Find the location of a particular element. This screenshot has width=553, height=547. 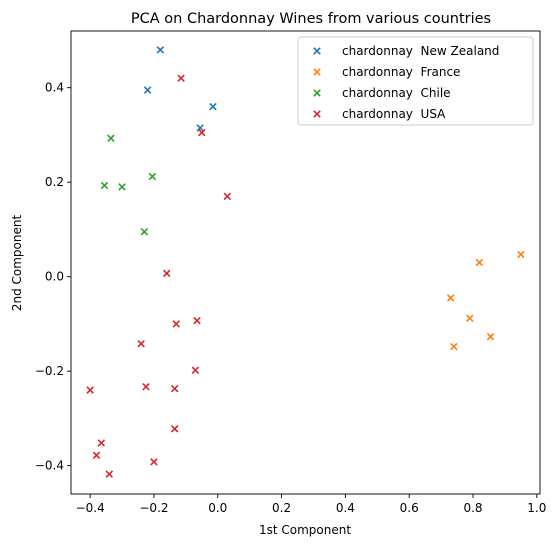

data-point-s3-p7 is located at coordinates (195, 370).